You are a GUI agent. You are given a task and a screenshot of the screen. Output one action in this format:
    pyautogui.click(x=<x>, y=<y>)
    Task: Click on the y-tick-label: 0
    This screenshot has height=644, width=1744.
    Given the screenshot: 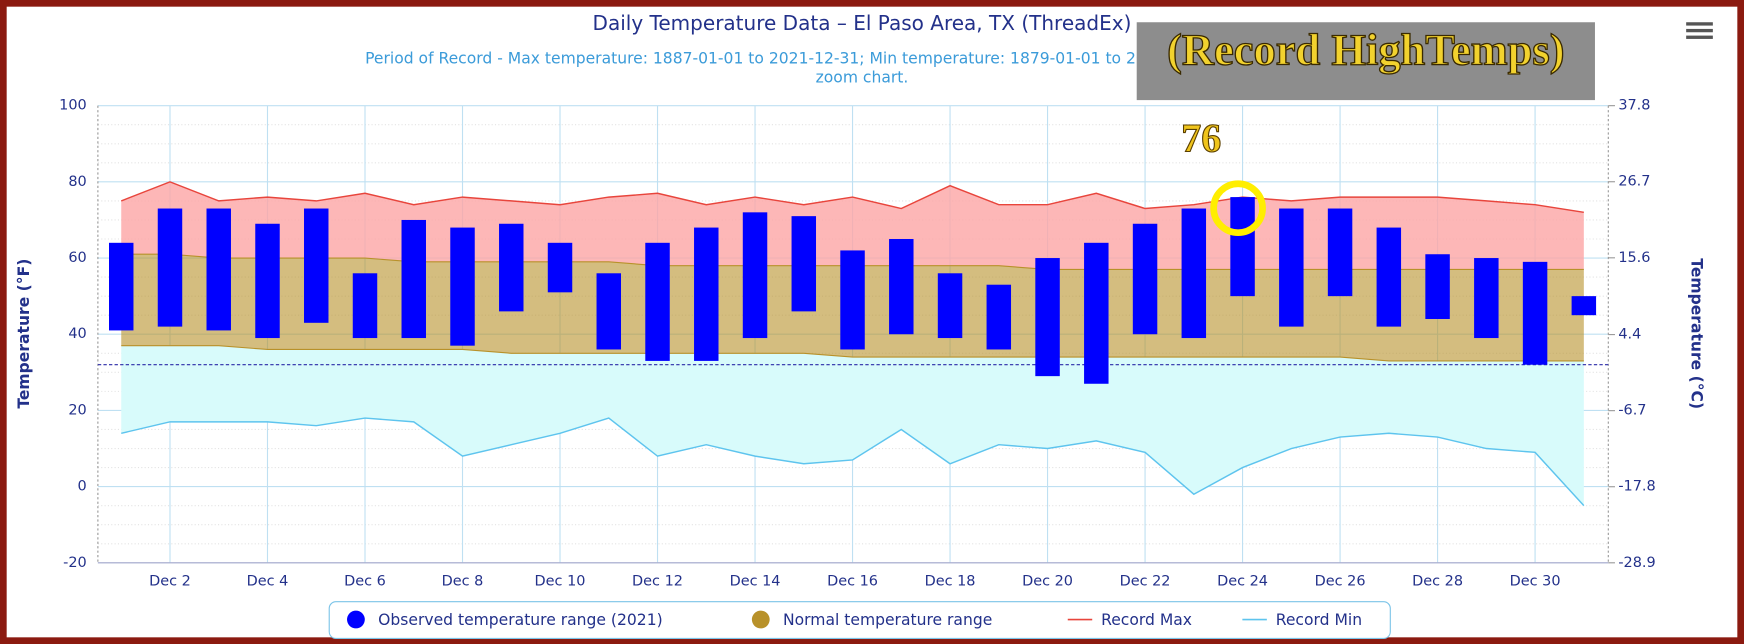 What is the action you would take?
    pyautogui.click(x=82, y=487)
    